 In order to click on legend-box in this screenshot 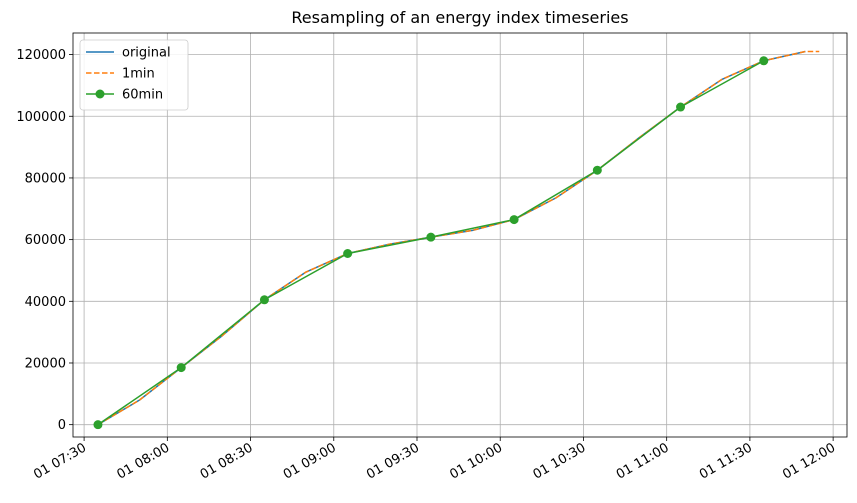, I will do `click(134, 75)`.